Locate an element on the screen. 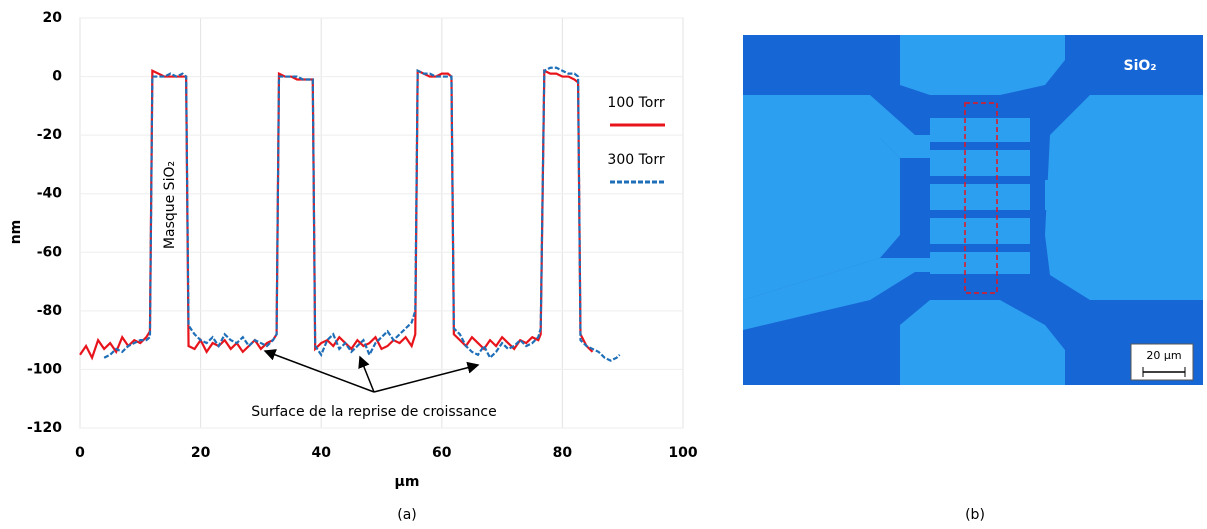 This screenshot has height=529, width=1207. x-tick-label: 80 is located at coordinates (563, 453).